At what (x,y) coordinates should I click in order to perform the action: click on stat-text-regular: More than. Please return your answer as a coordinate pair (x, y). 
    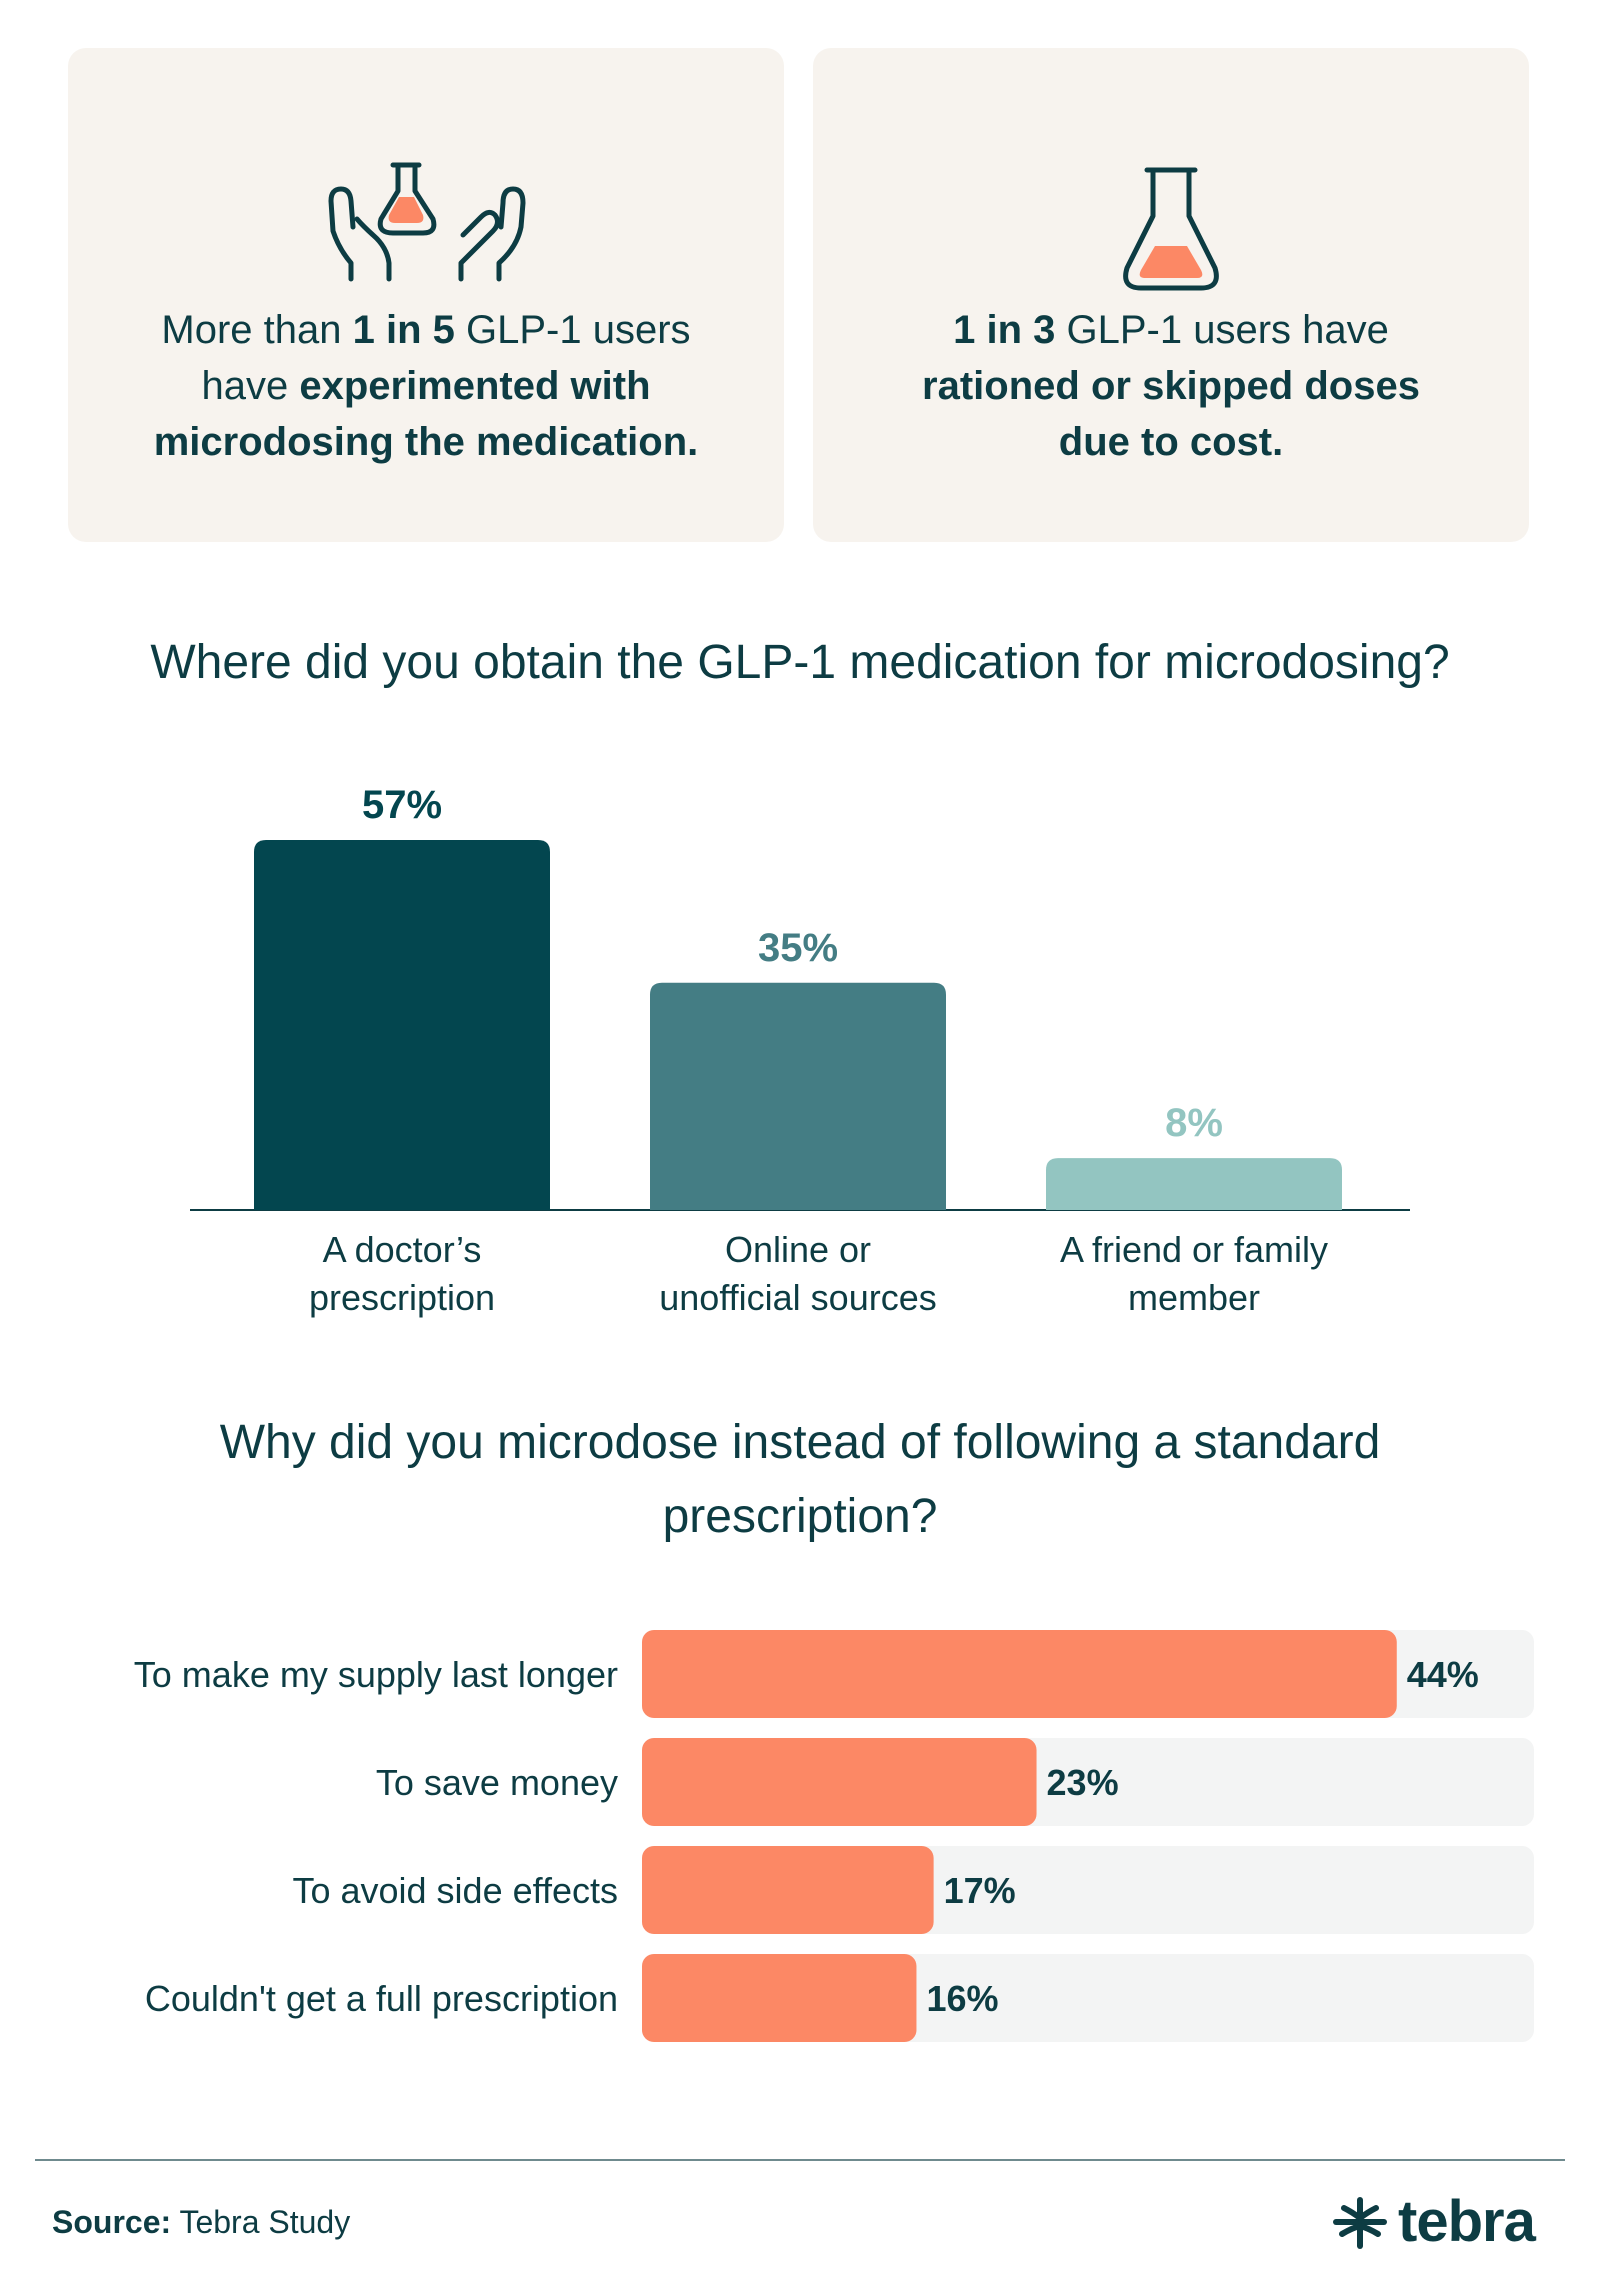
    Looking at the image, I should click on (257, 330).